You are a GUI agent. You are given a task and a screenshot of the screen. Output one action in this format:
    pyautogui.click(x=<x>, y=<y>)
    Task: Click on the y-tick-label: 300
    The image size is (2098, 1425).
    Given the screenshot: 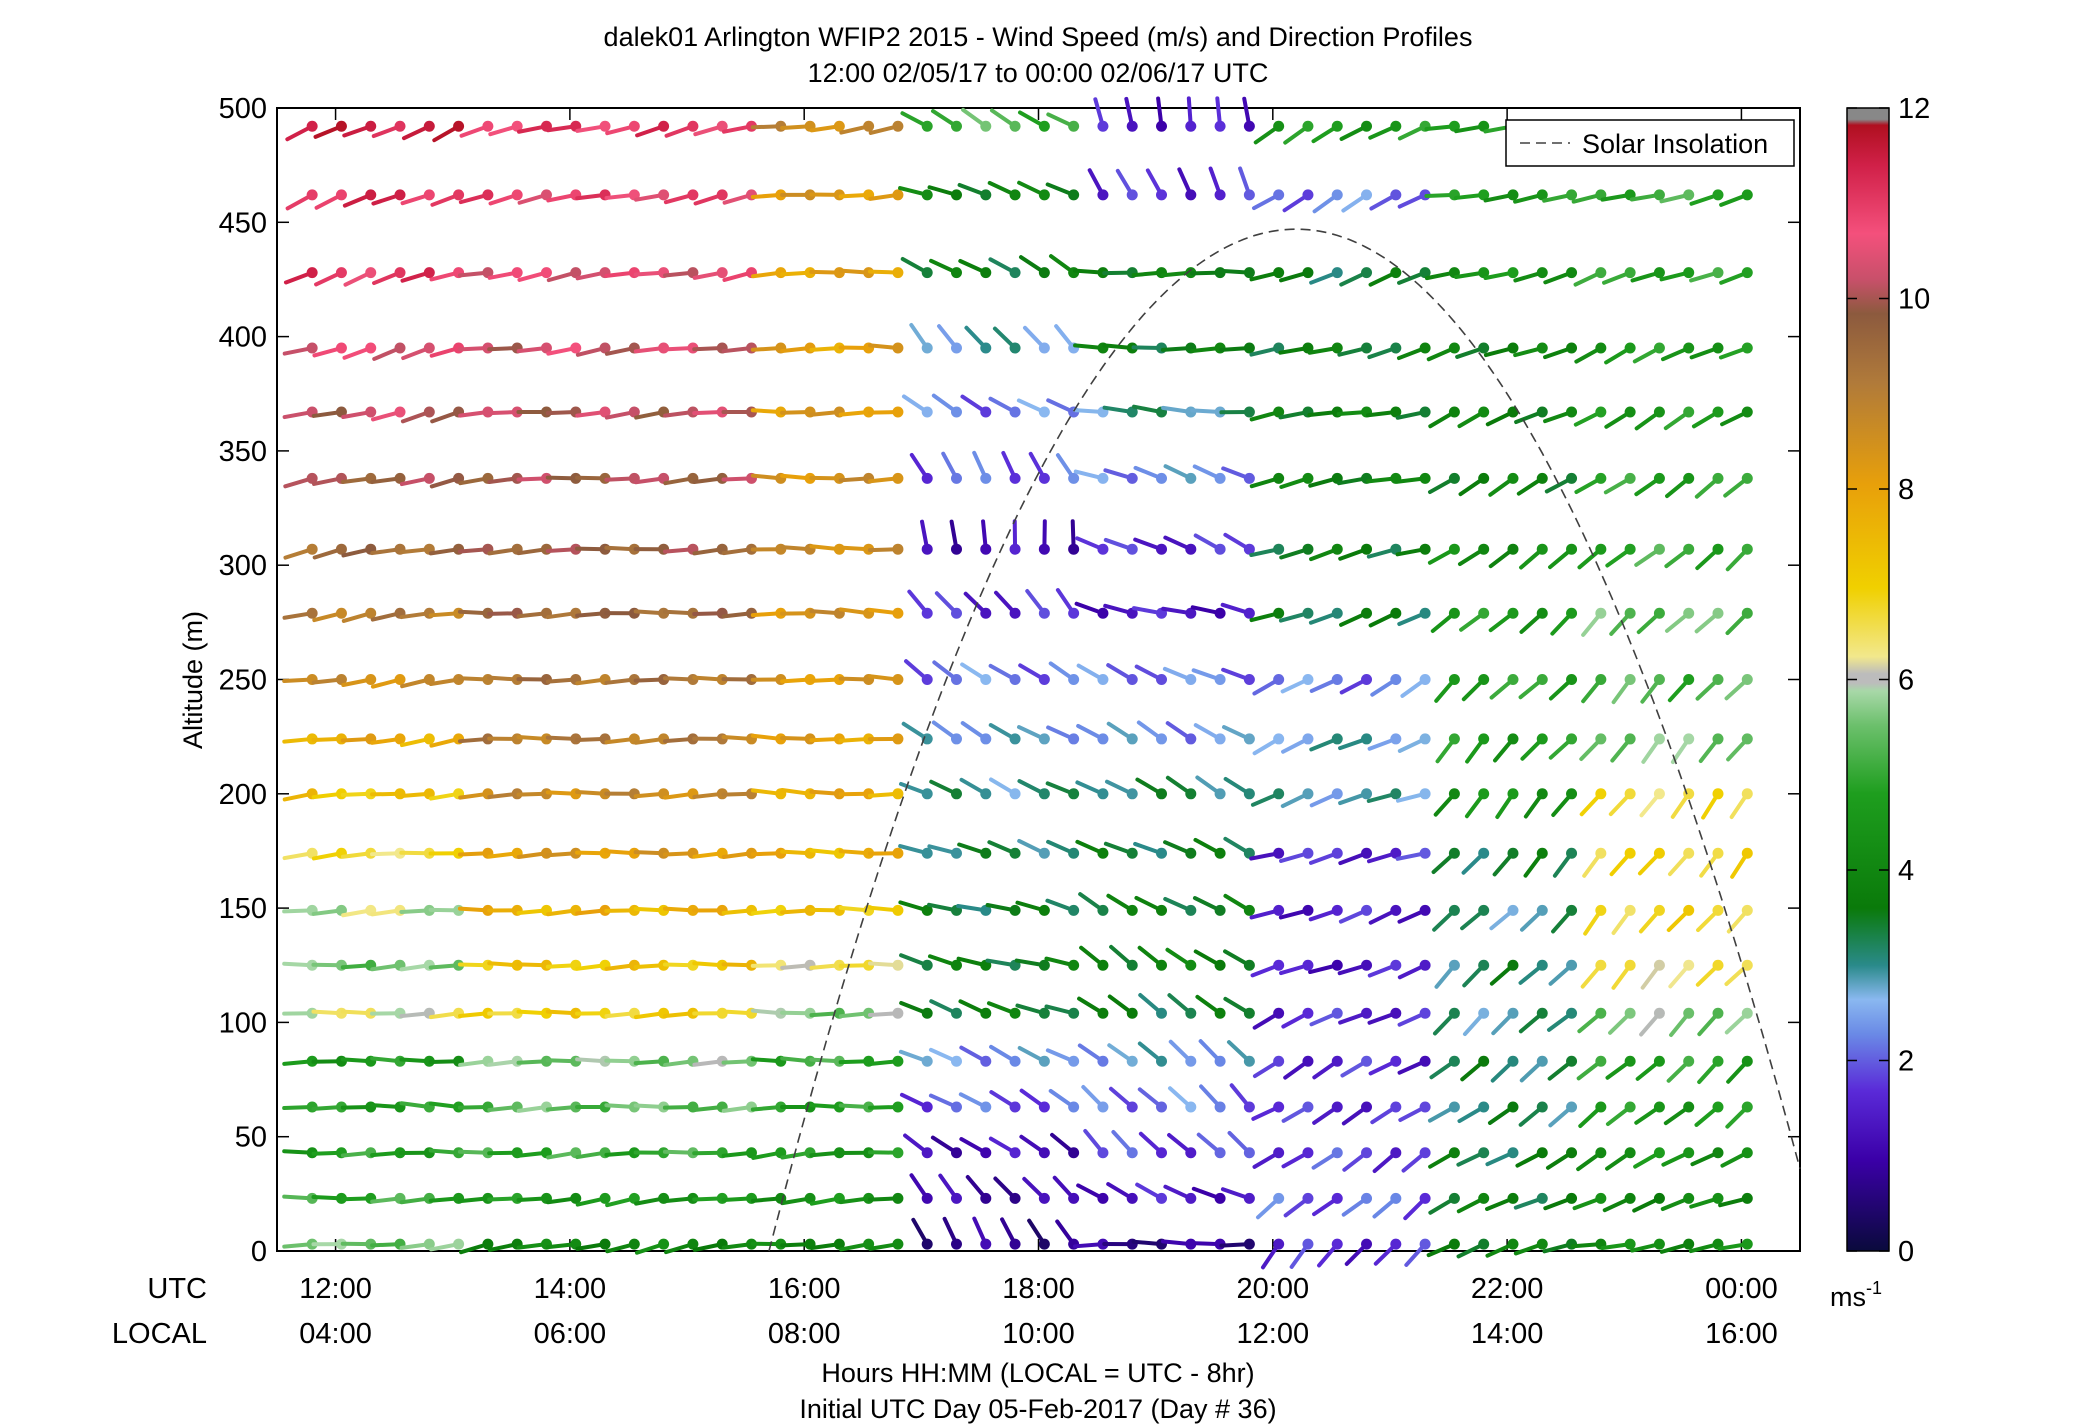 What is the action you would take?
    pyautogui.click(x=243, y=566)
    